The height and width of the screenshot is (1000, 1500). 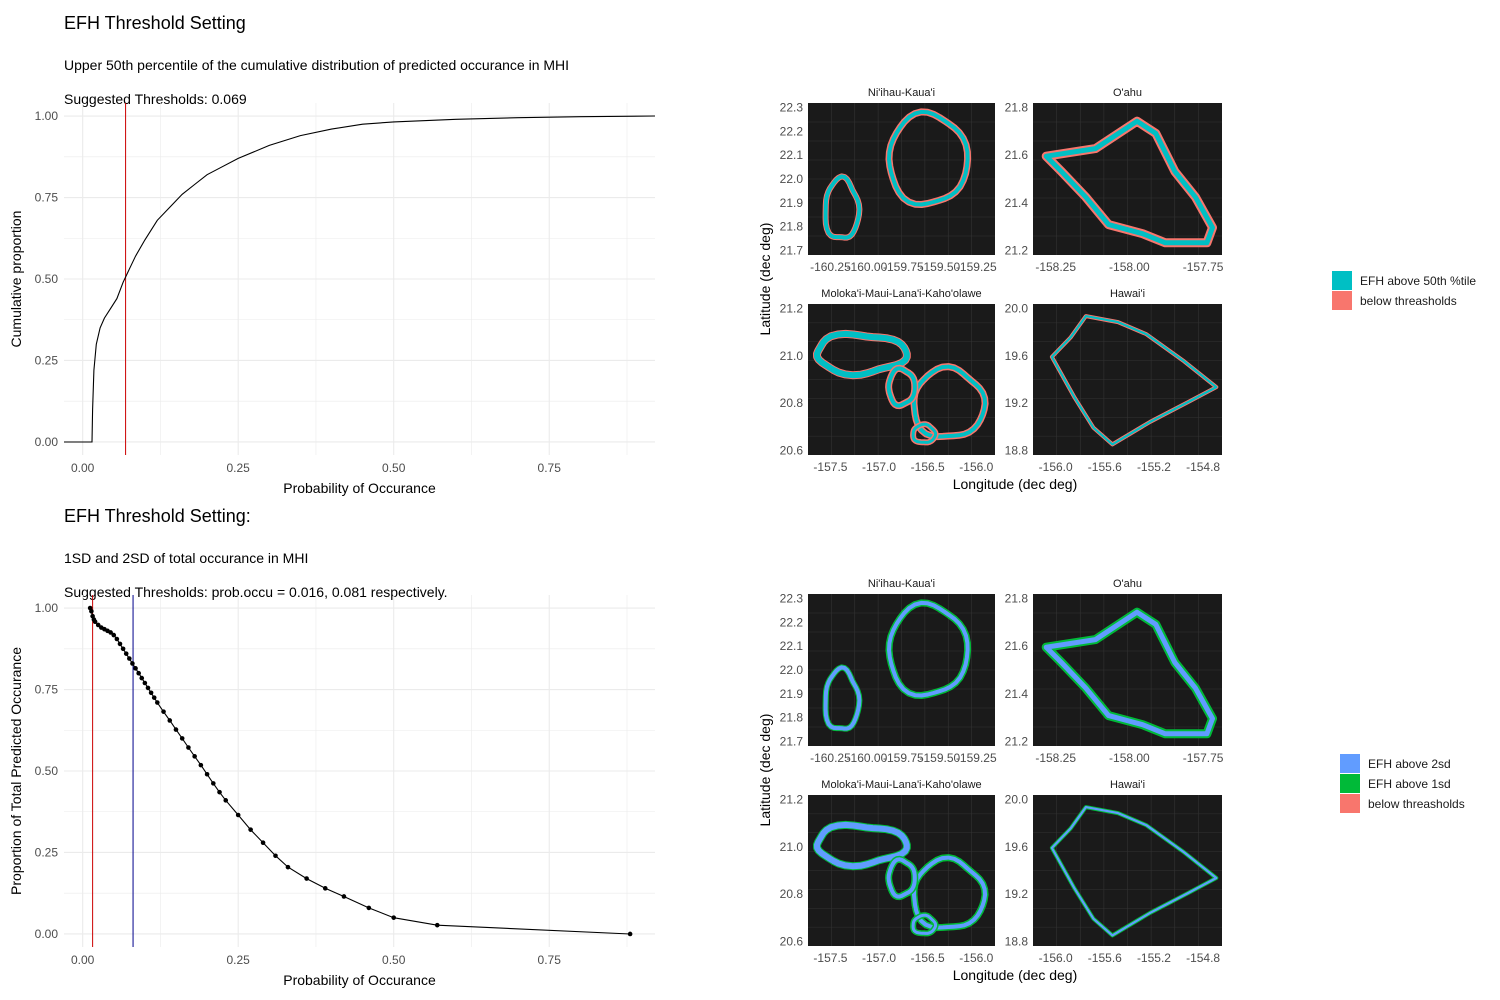 What do you see at coordinates (765, 279) in the screenshot?
I see `map-y-axis-title: Latitude (dec deg)` at bounding box center [765, 279].